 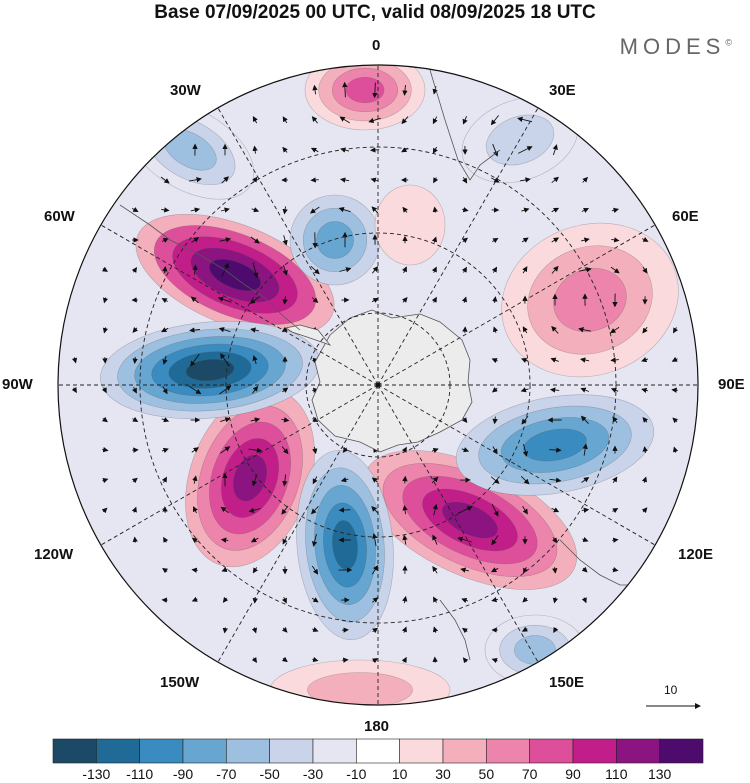 I want to click on meridian-line, so click(x=239, y=465).